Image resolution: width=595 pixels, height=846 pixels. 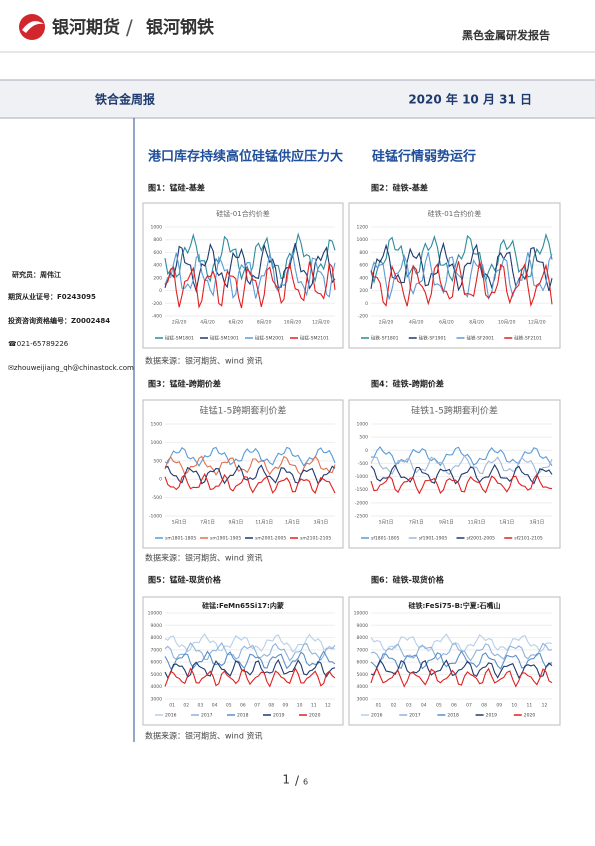 What do you see at coordinates (180, 539) in the screenshot?
I see `legend-label: sm1801-1805` at bounding box center [180, 539].